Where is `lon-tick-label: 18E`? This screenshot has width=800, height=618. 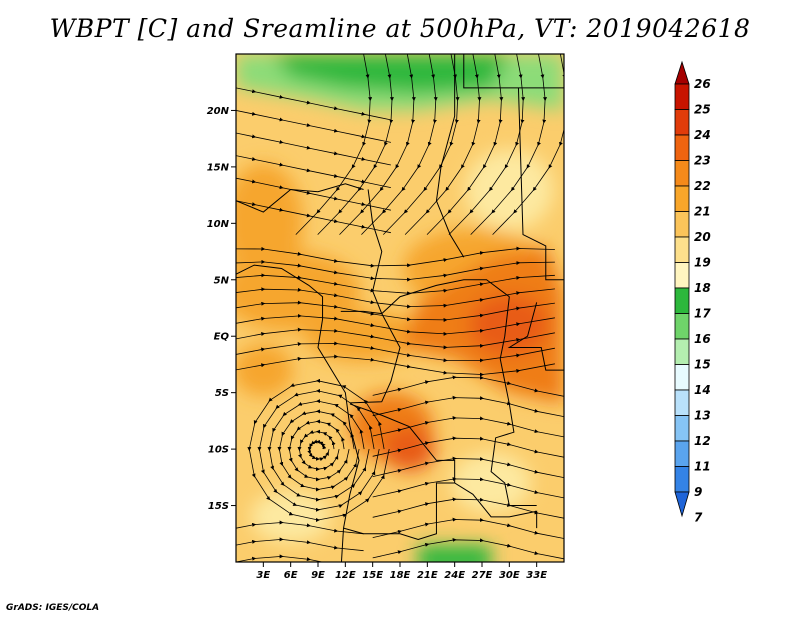
lon-tick-label: 18E is located at coordinates (400, 575).